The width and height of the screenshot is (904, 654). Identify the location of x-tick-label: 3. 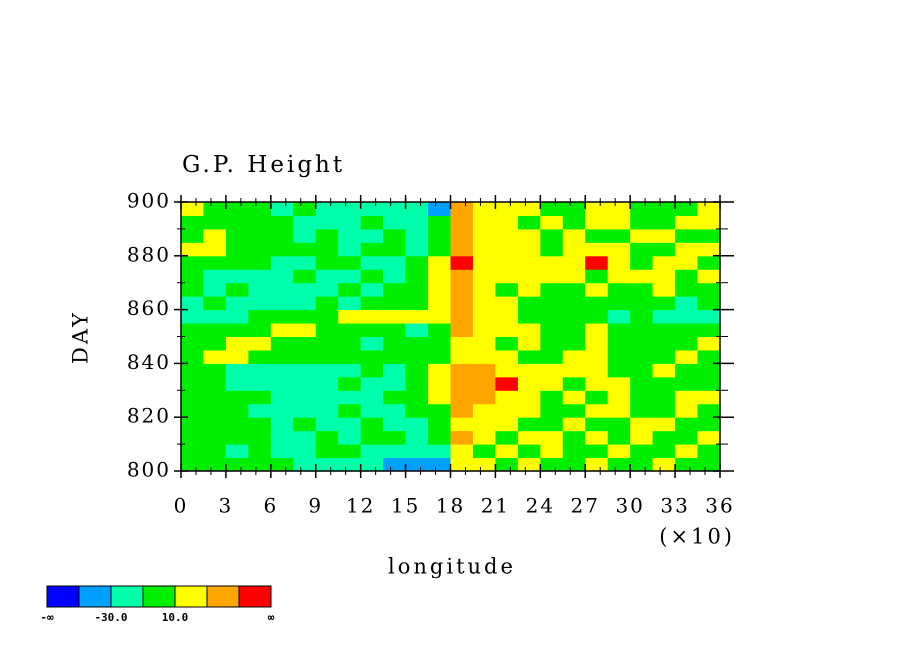
(226, 506).